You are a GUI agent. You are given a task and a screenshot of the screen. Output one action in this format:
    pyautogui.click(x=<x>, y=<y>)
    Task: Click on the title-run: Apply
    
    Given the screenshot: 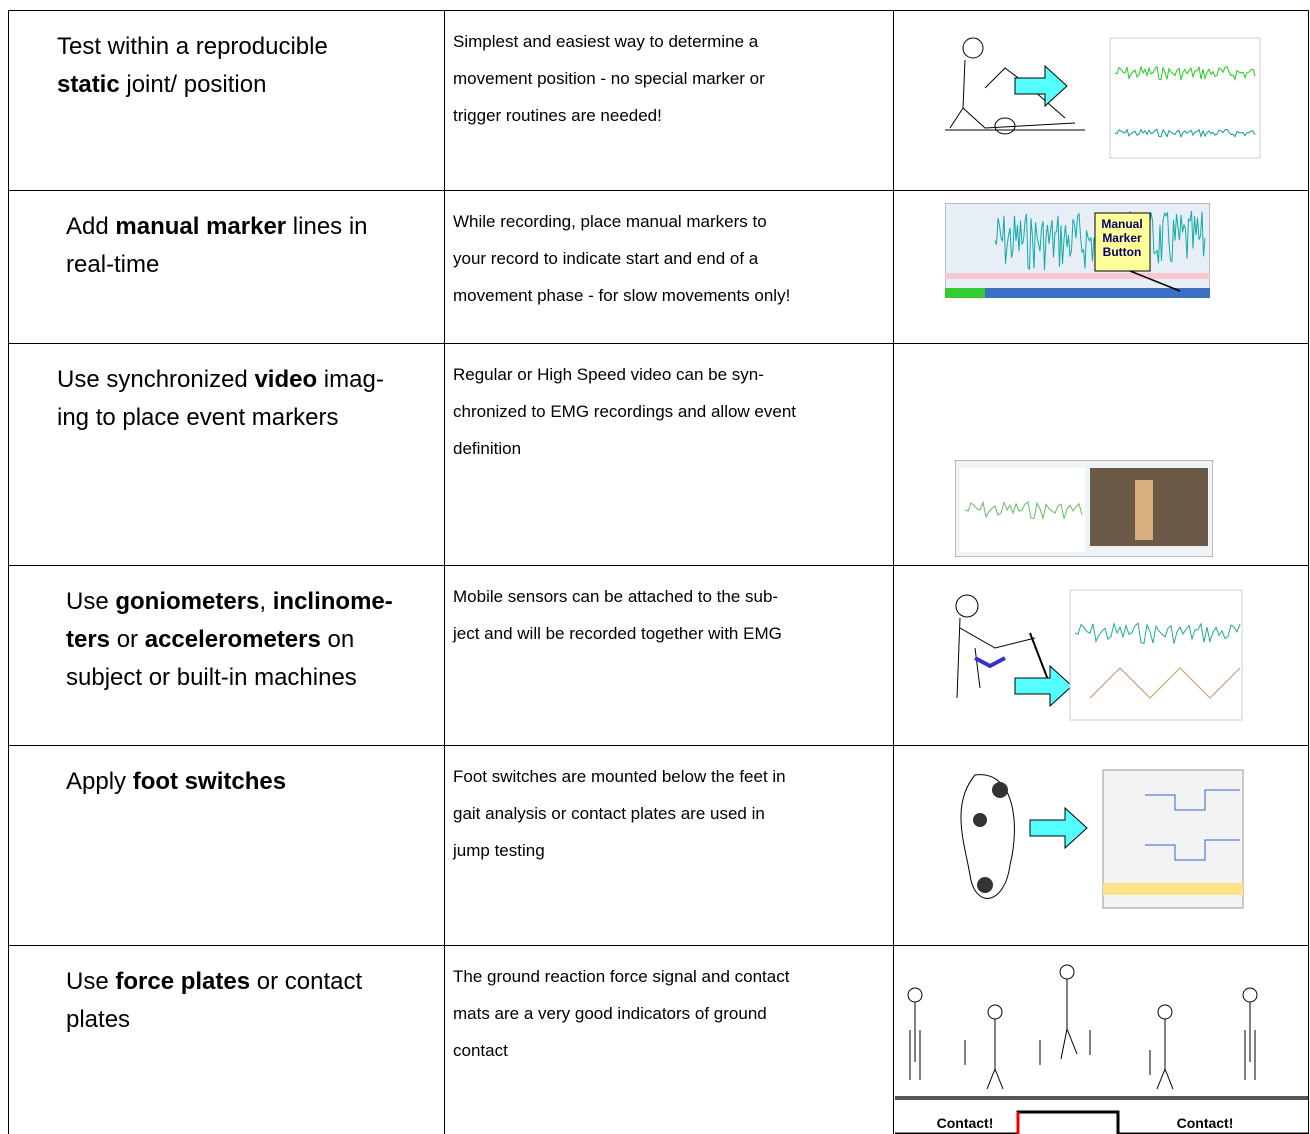 What is the action you would take?
    pyautogui.click(x=99, y=781)
    